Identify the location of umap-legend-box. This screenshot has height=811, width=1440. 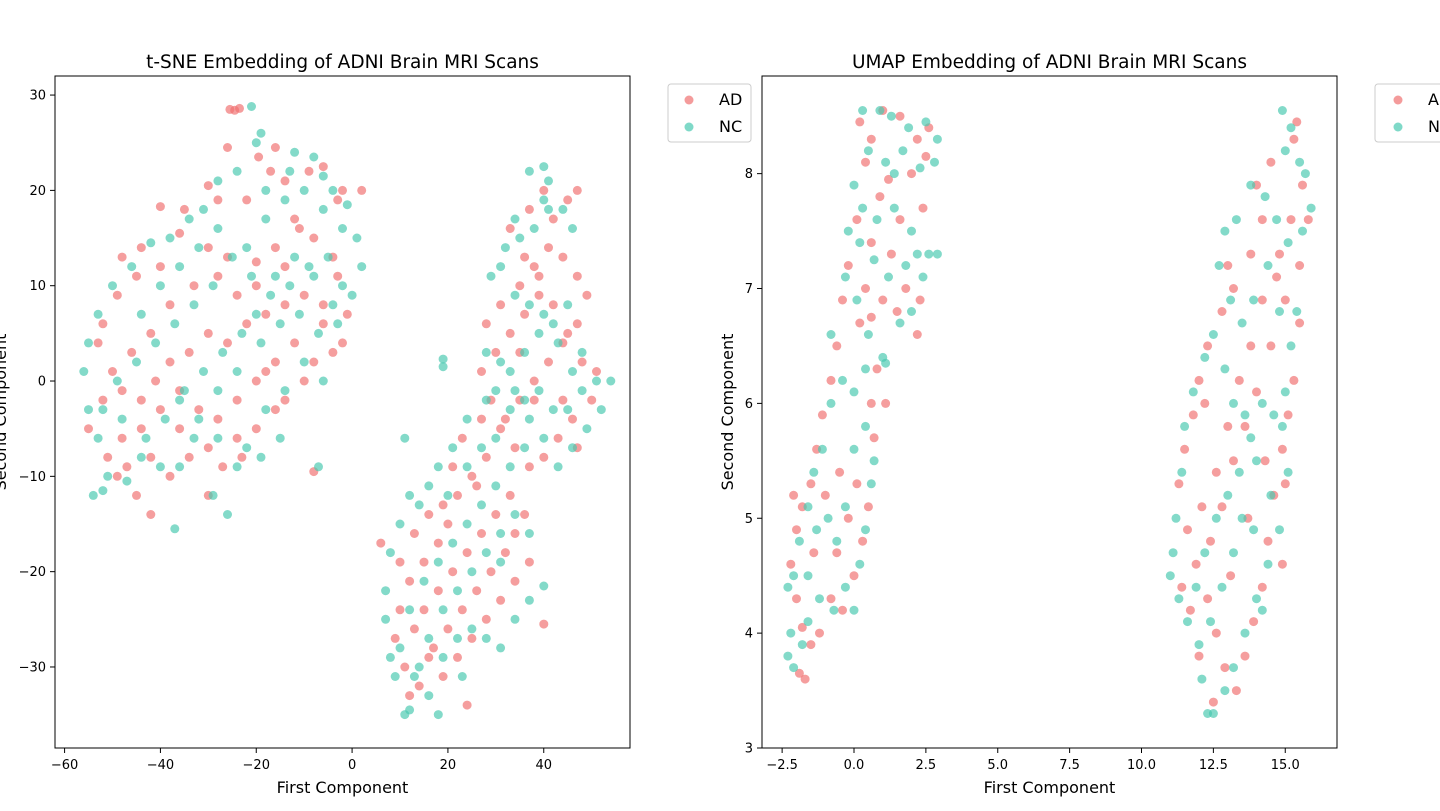
(1407, 113).